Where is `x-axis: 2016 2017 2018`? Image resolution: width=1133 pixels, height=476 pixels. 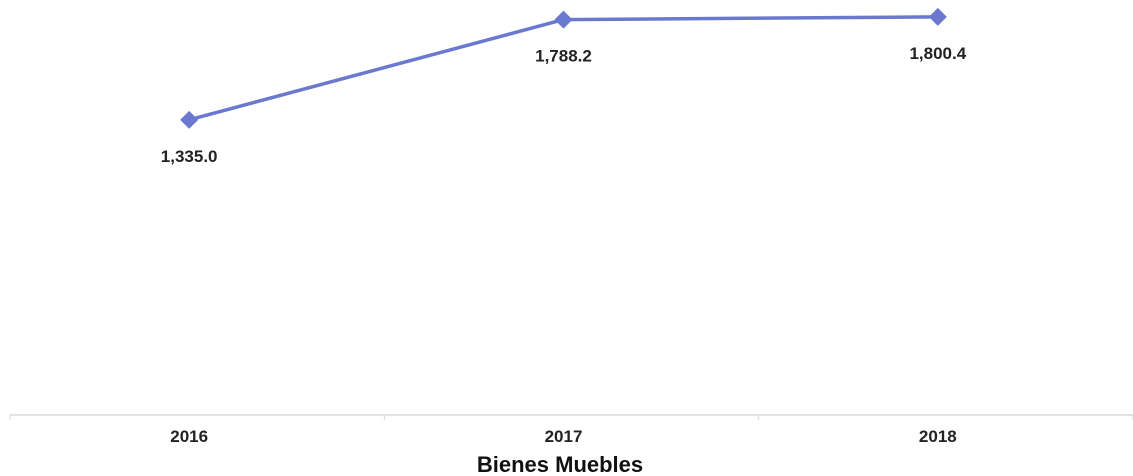
x-axis: 2016 2017 2018 is located at coordinates (571, 430).